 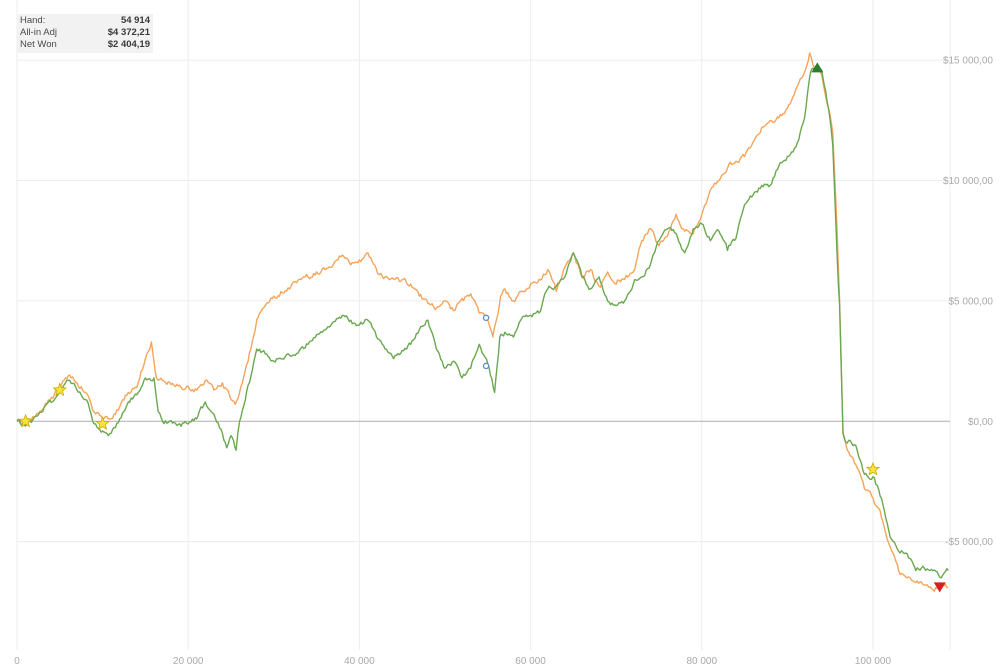 I want to click on x-tick-label: 100 000, so click(x=873, y=661).